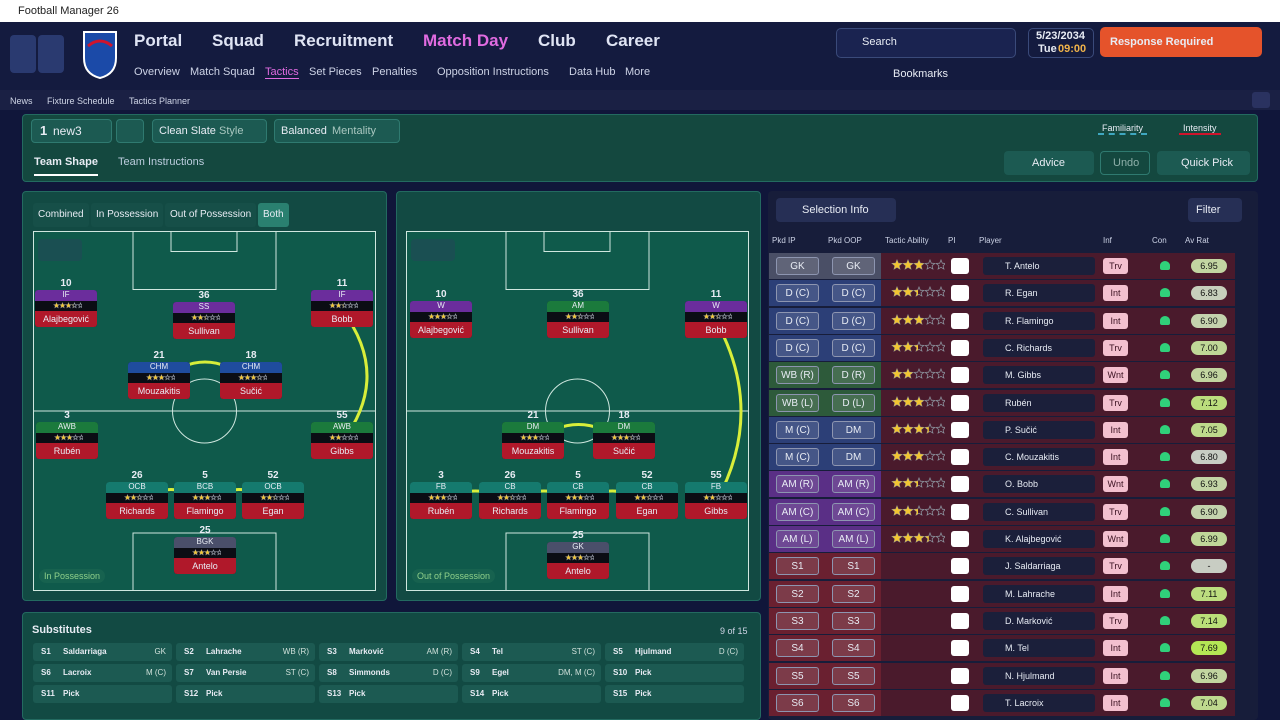  Describe the element at coordinates (879, 42) in the screenshot. I see `search-button: Search` at that location.